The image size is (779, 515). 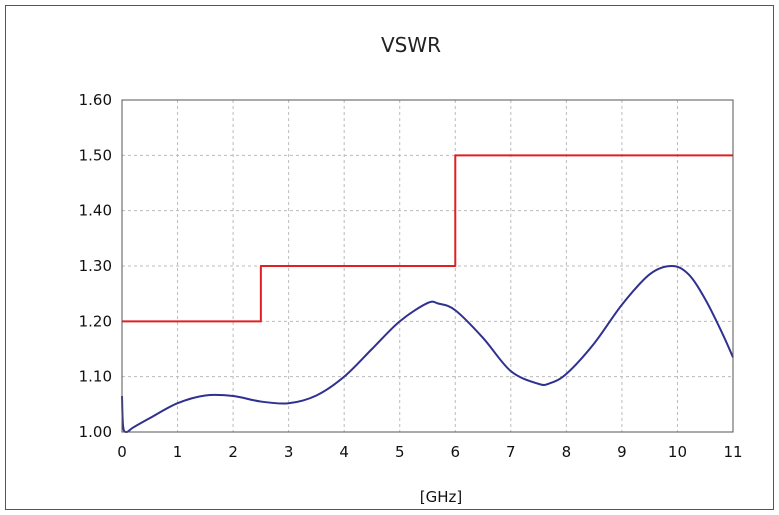 I want to click on x-axis-ticks: 0 1 2 3 4 5 6 7 8 9 10 11, so click(x=429, y=452).